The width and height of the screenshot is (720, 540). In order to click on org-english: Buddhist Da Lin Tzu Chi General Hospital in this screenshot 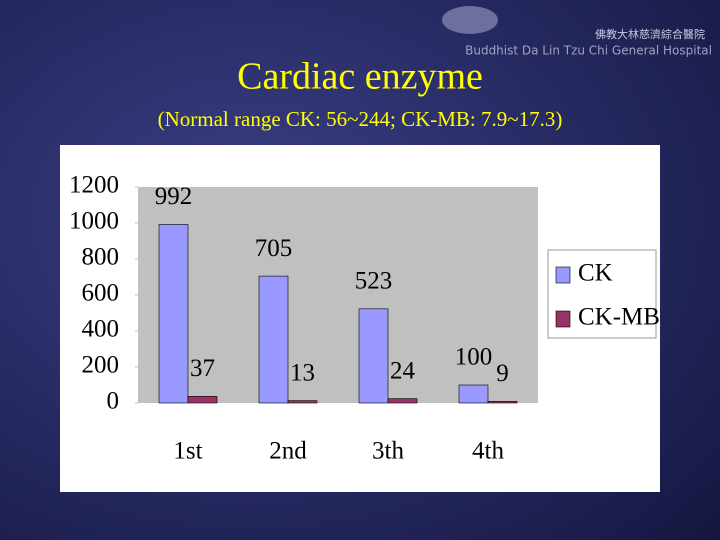, I will do `click(588, 51)`.